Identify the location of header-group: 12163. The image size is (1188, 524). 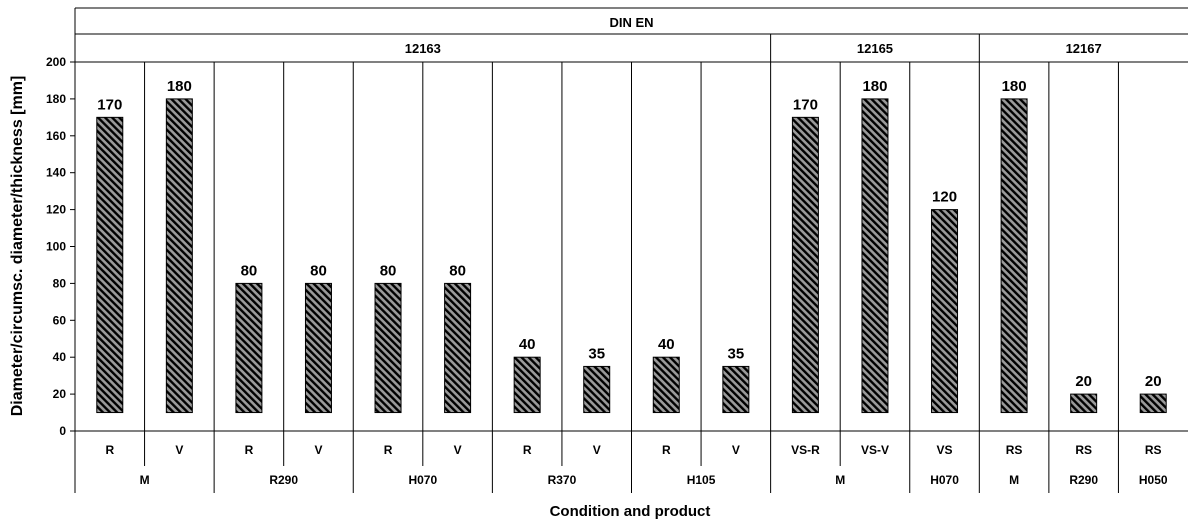
(423, 48).